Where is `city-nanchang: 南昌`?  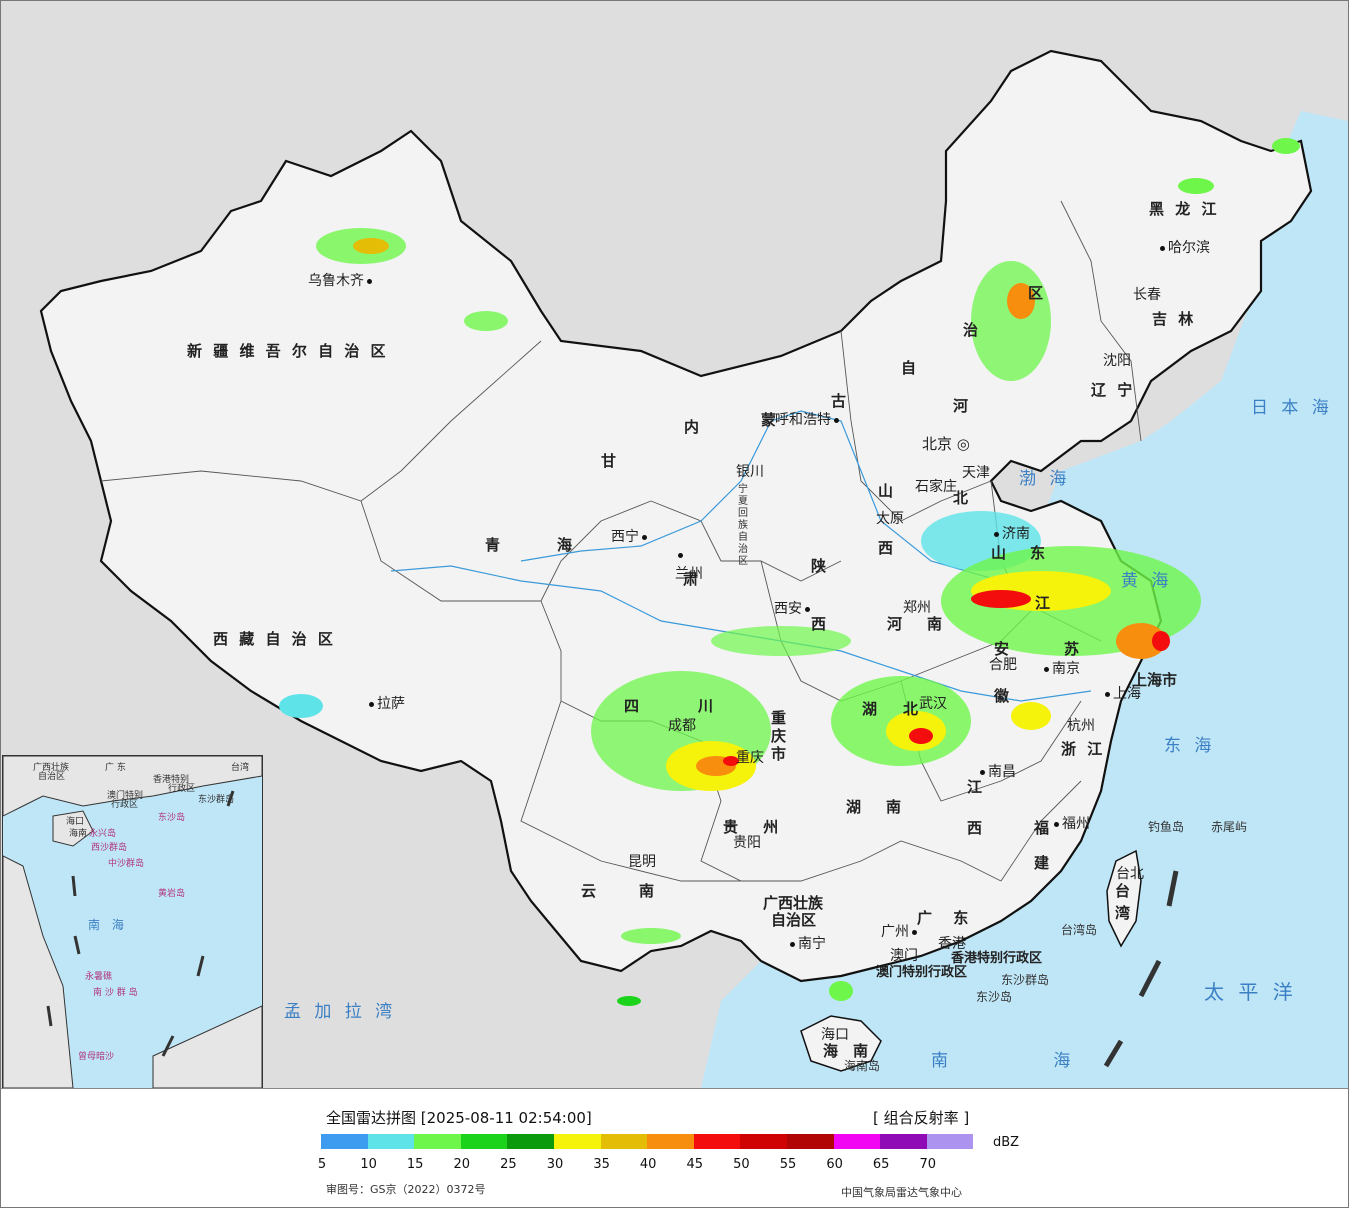
city-nanchang: 南昌 is located at coordinates (996, 771).